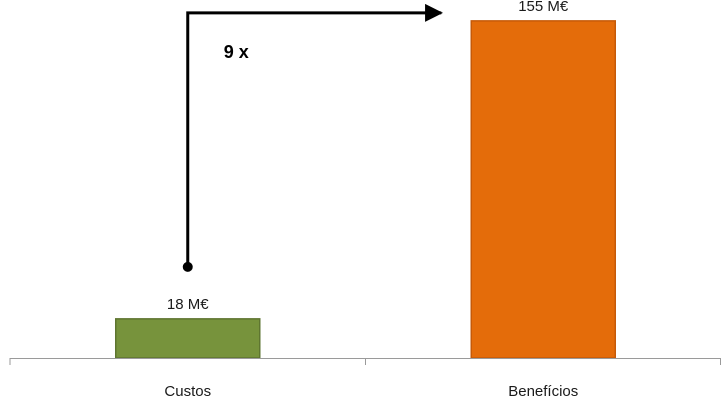  I want to click on tick-labels: Custos Benefícios, so click(371, 391).